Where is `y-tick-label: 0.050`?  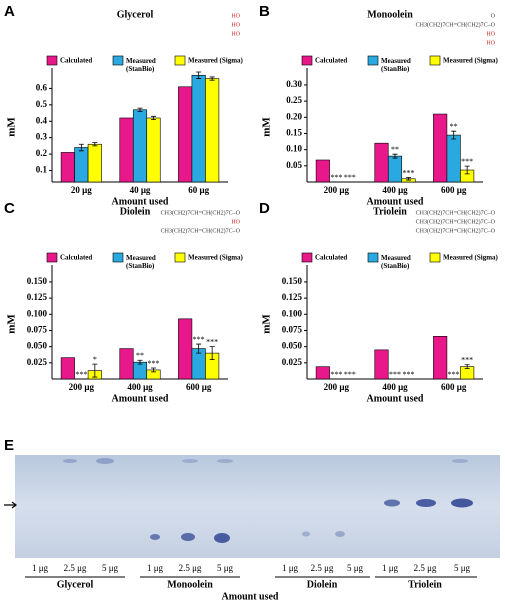
y-tick-label: 0.050 is located at coordinates (37, 346).